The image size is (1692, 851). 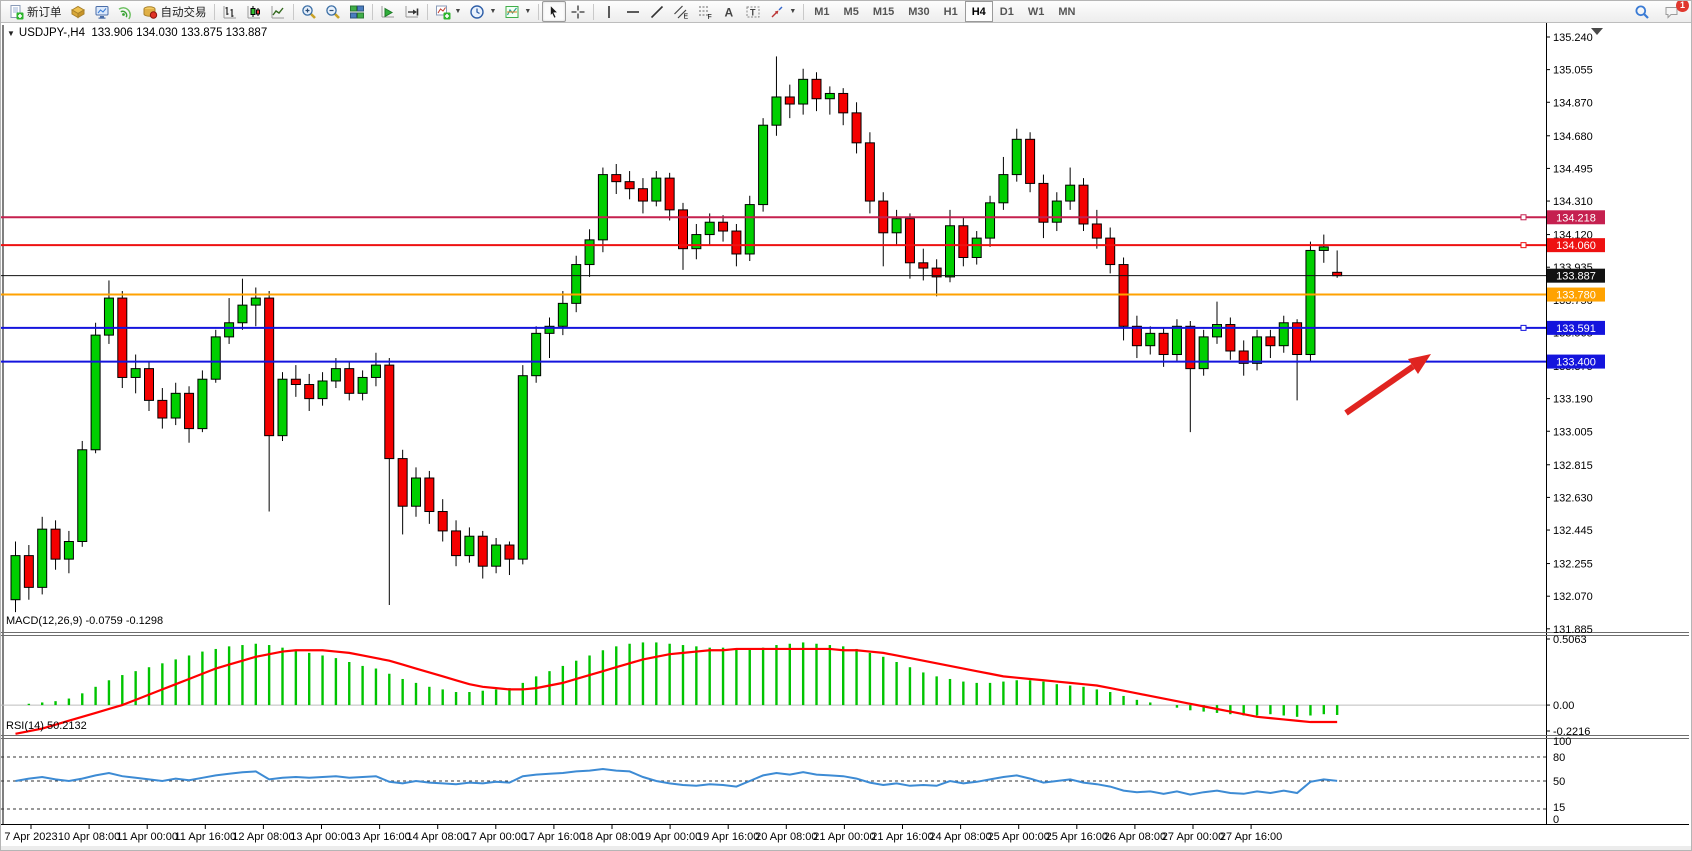 I want to click on zoom-out-icon, so click(x=333, y=12).